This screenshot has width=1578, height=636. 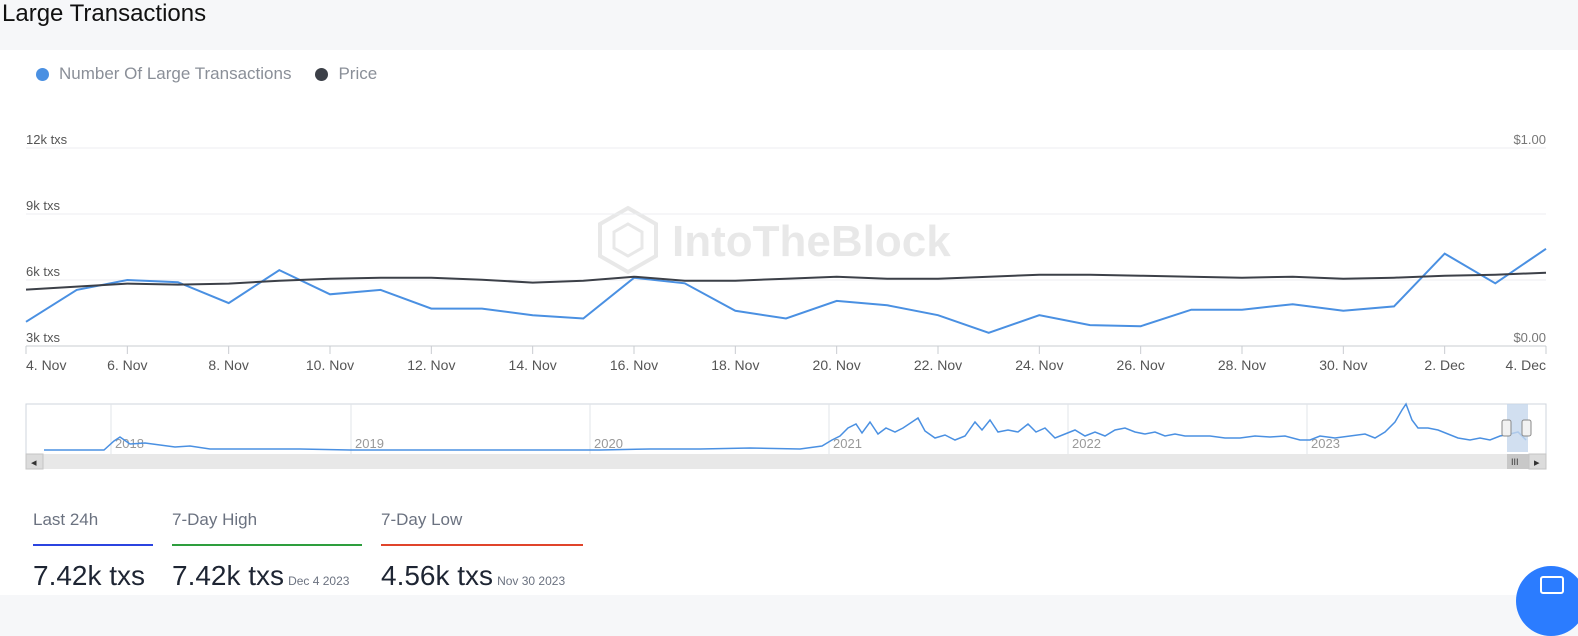 I want to click on scrollbar-right-button, so click(x=1537, y=461).